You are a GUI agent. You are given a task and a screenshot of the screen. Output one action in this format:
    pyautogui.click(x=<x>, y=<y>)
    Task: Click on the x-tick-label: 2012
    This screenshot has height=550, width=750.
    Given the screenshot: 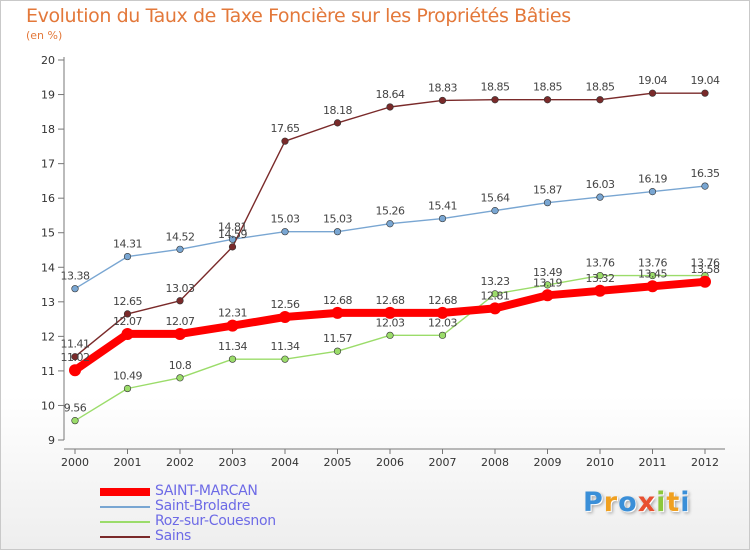 What is the action you would take?
    pyautogui.click(x=705, y=462)
    